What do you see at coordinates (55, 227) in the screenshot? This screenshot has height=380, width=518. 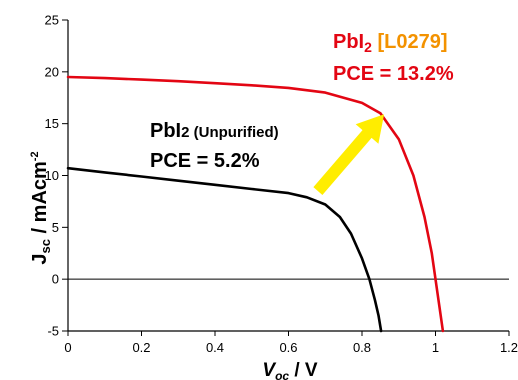 I see `y-tick-label: 5` at bounding box center [55, 227].